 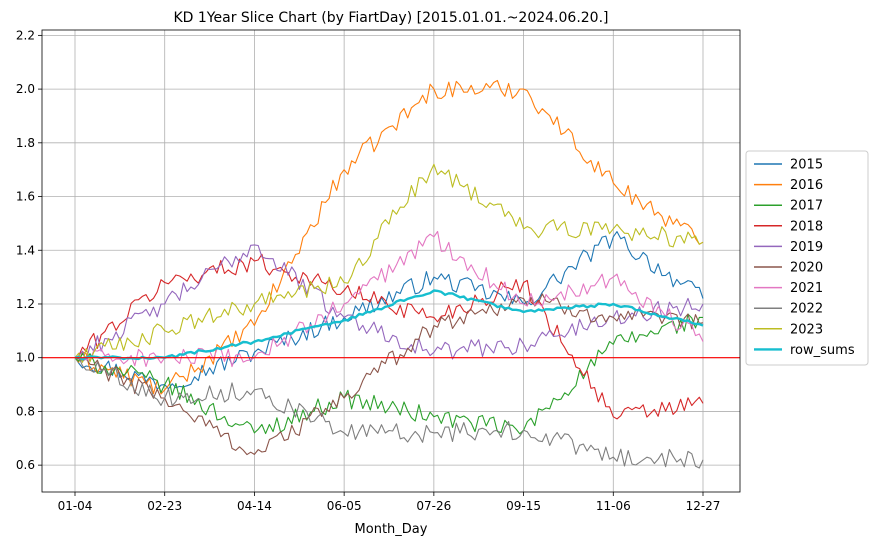 What do you see at coordinates (703, 506) in the screenshot?
I see `x-tick-label: 12-27` at bounding box center [703, 506].